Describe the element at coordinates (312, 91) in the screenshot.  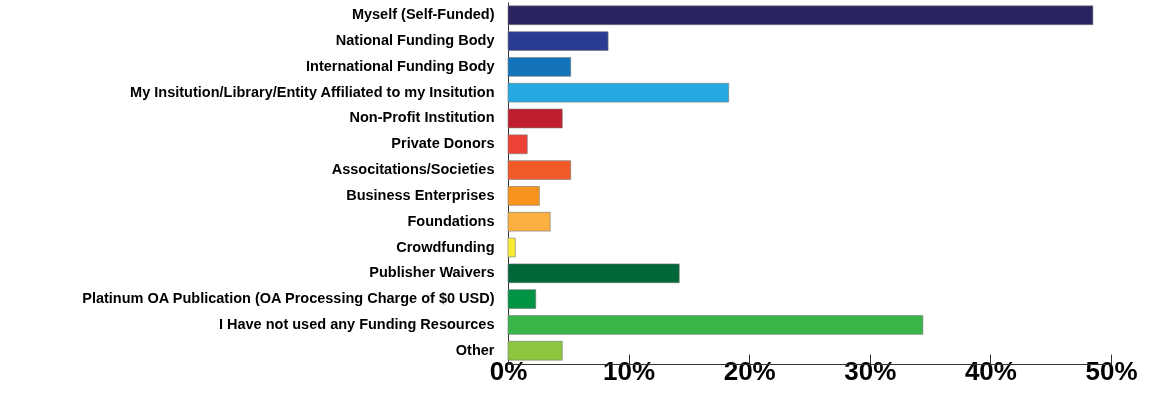
I see `y-tick-label: My Insitution/Library/Entity Affiliated to my Insitution` at that location.